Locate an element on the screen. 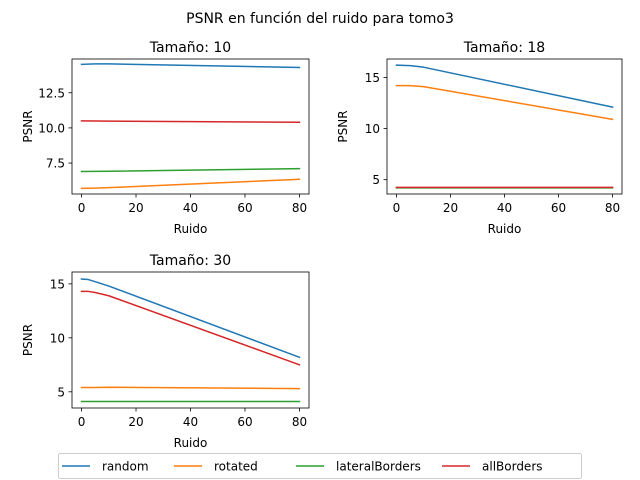  subplot-title: Tamaño: 10 is located at coordinates (190, 48).